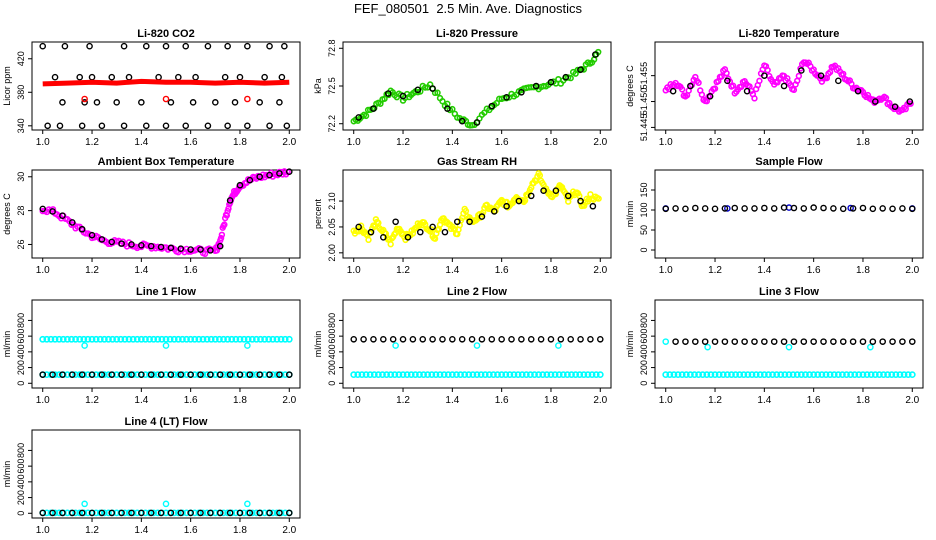 This screenshot has width=936, height=540. What do you see at coordinates (332, 320) in the screenshot?
I see `y-tick-label: 800` at bounding box center [332, 320].